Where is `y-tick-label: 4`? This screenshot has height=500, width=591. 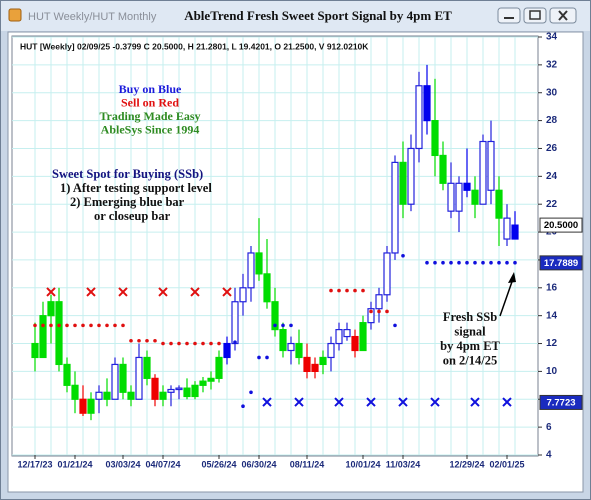
y-tick-label: 4 is located at coordinates (549, 455).